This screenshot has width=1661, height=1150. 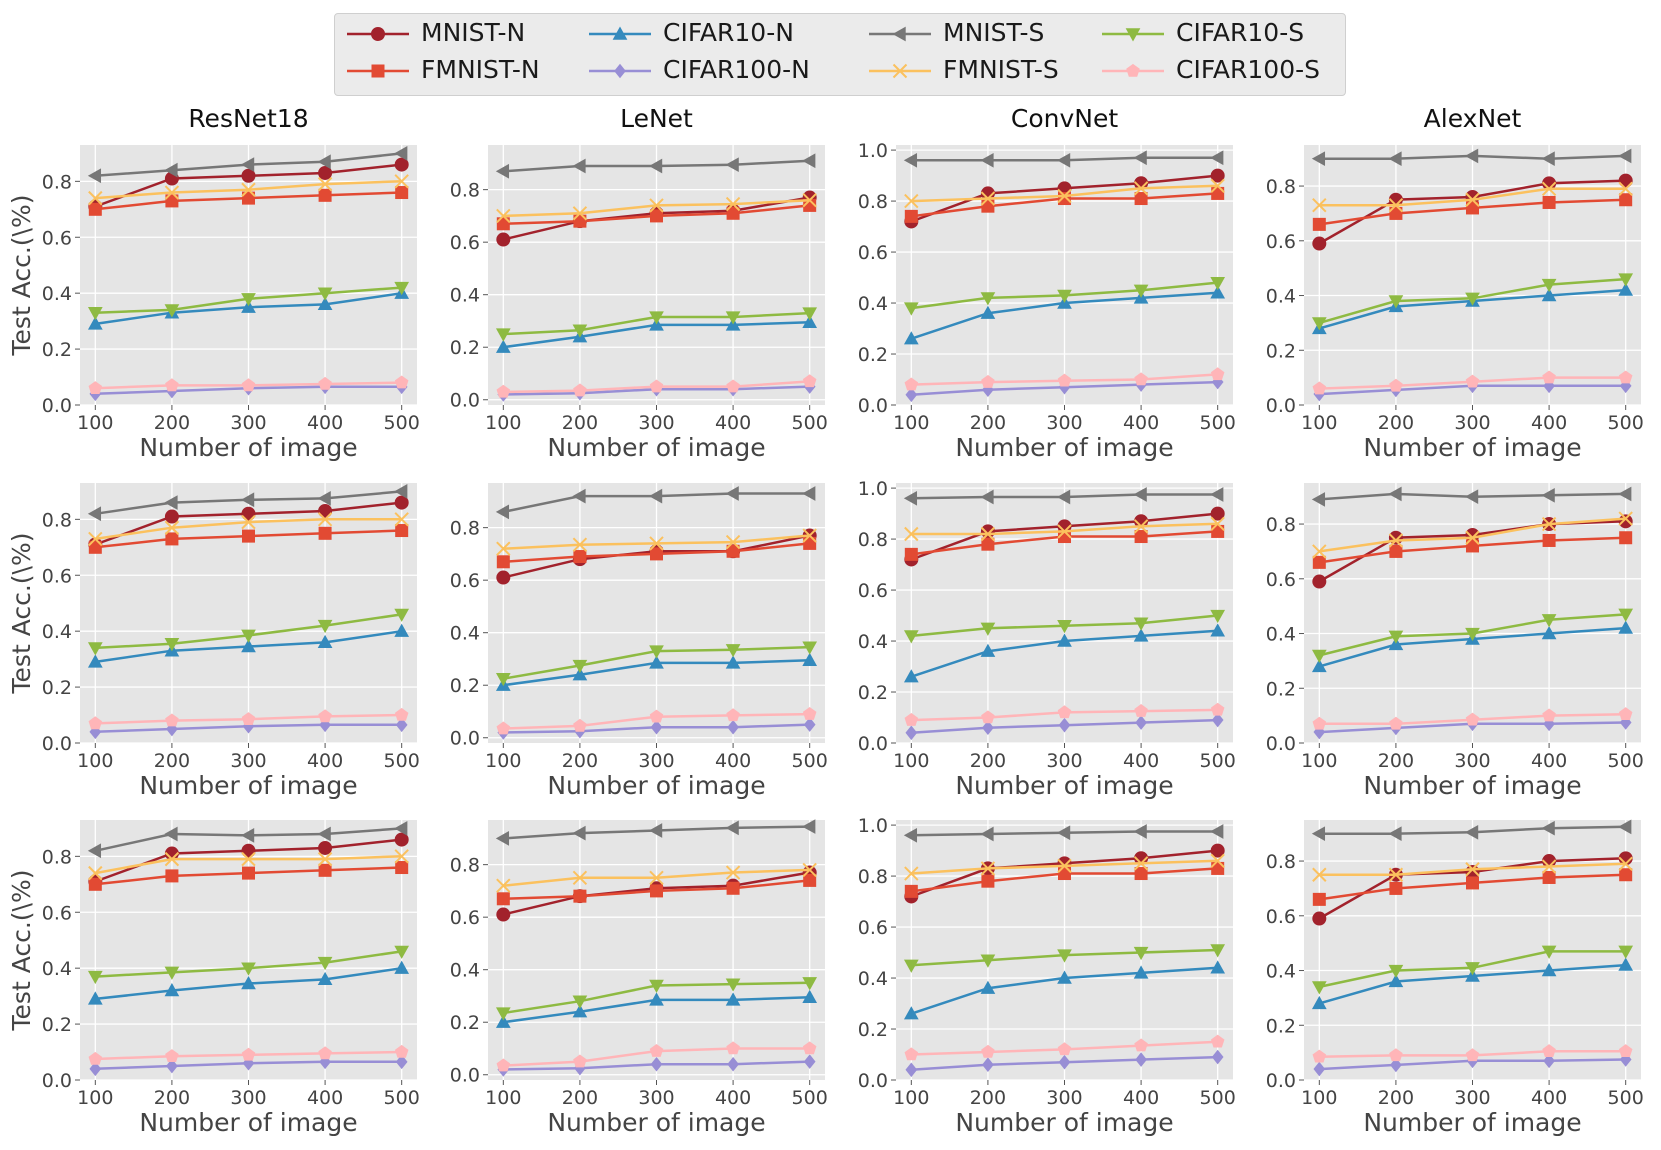 I want to click on legend-entry-fmnist-s: FMNIST-S, so click(x=985, y=71).